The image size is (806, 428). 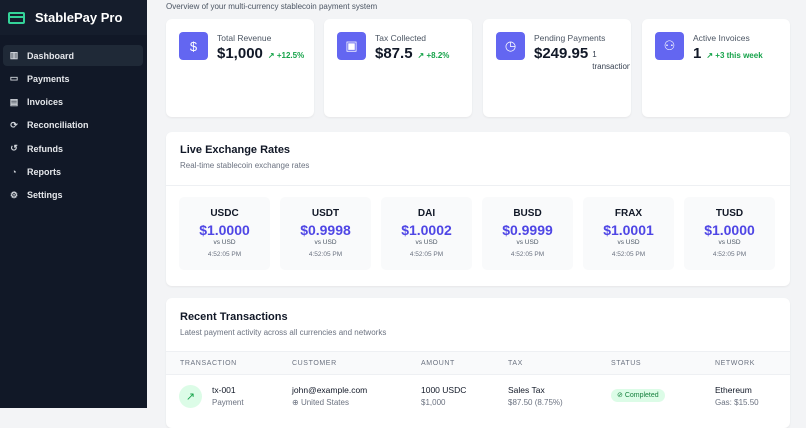 What do you see at coordinates (73, 102) in the screenshot?
I see `sidebar-item-invoices: ▤ Invoices` at bounding box center [73, 102].